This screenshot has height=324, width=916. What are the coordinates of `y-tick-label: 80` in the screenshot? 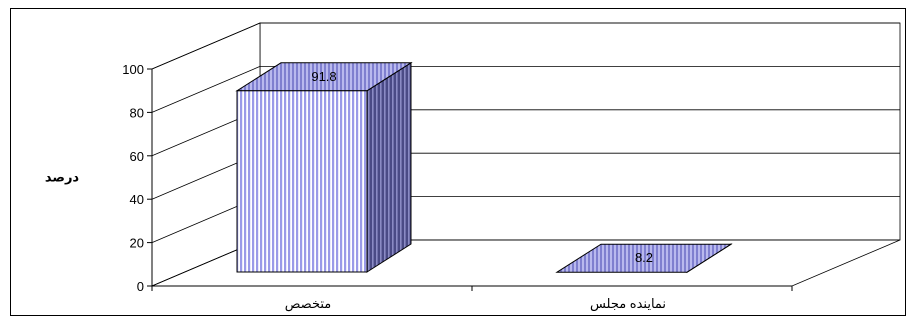 It's located at (137, 112).